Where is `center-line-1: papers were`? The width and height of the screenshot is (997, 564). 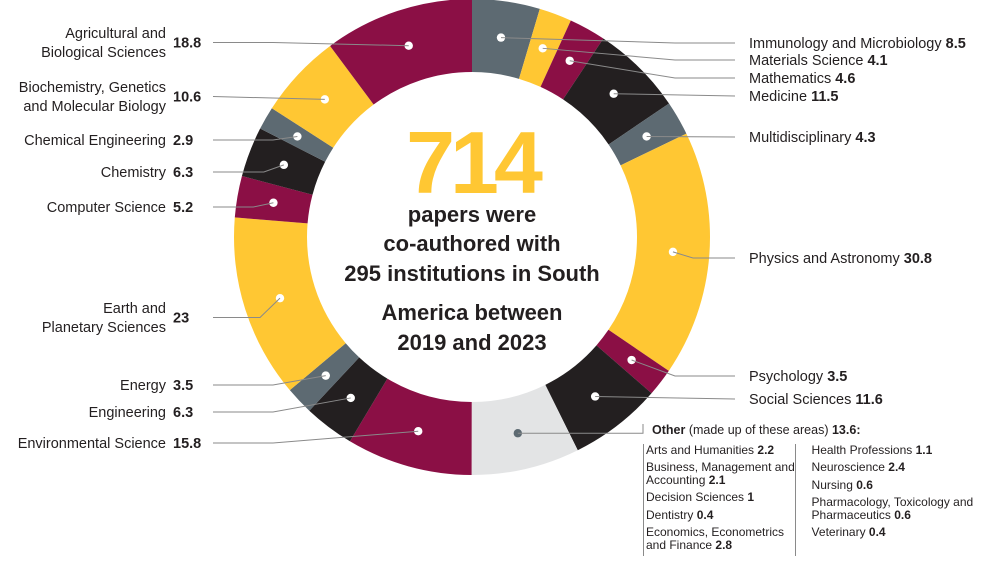
center-line-1: papers were is located at coordinates (472, 214).